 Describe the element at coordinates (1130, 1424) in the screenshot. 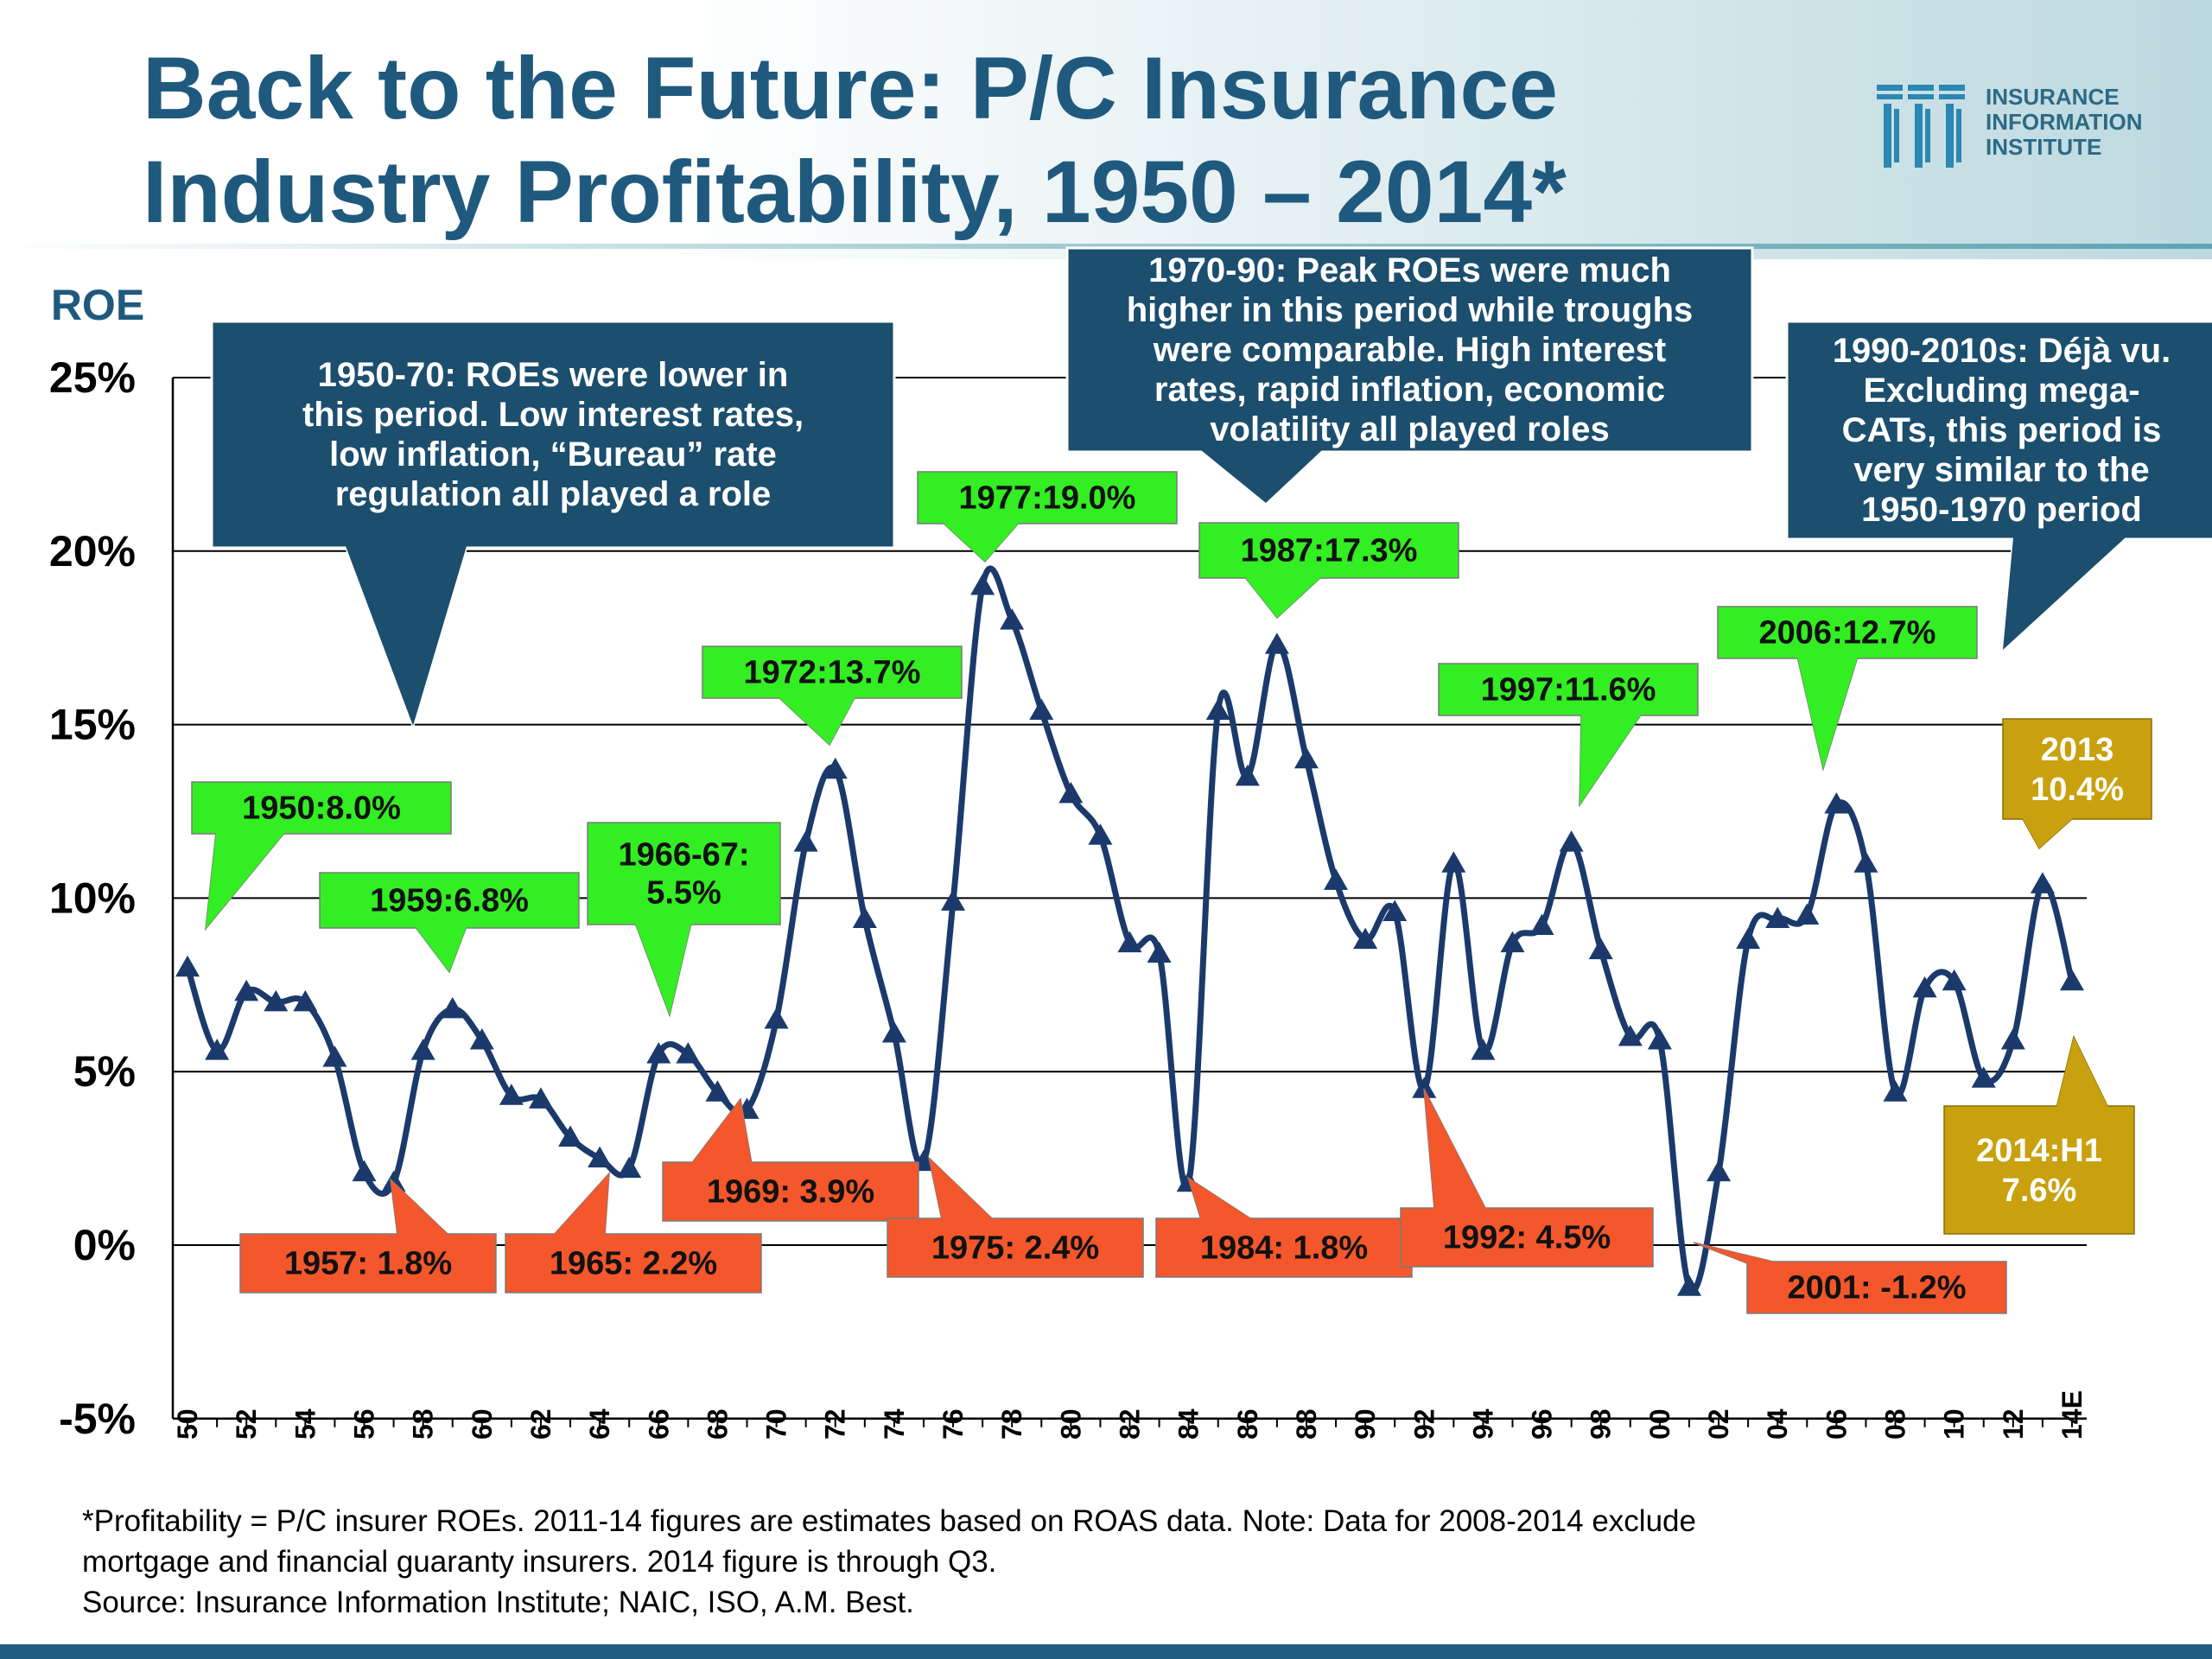

I see `x-tick-label: 82` at that location.